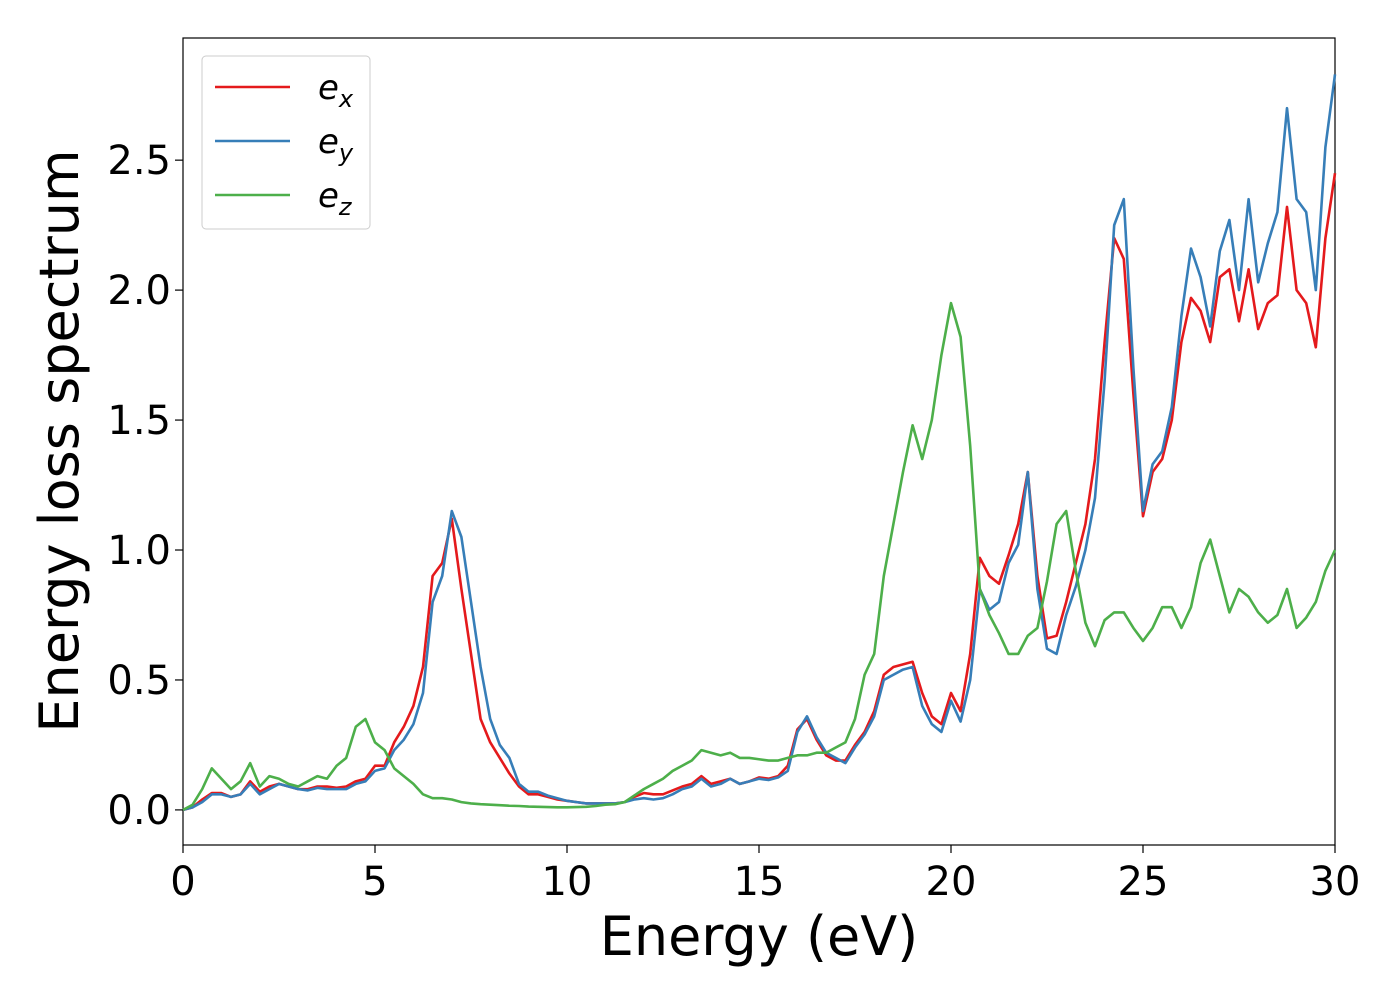 The width and height of the screenshot is (1400, 1000). I want to click on y-tick-label: 2.5, so click(139, 161).